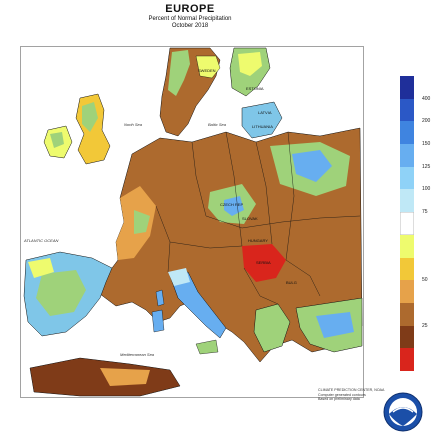 The image size is (440, 440). Describe the element at coordinates (312, 166) in the screenshot. I see `region-east-blue` at that location.